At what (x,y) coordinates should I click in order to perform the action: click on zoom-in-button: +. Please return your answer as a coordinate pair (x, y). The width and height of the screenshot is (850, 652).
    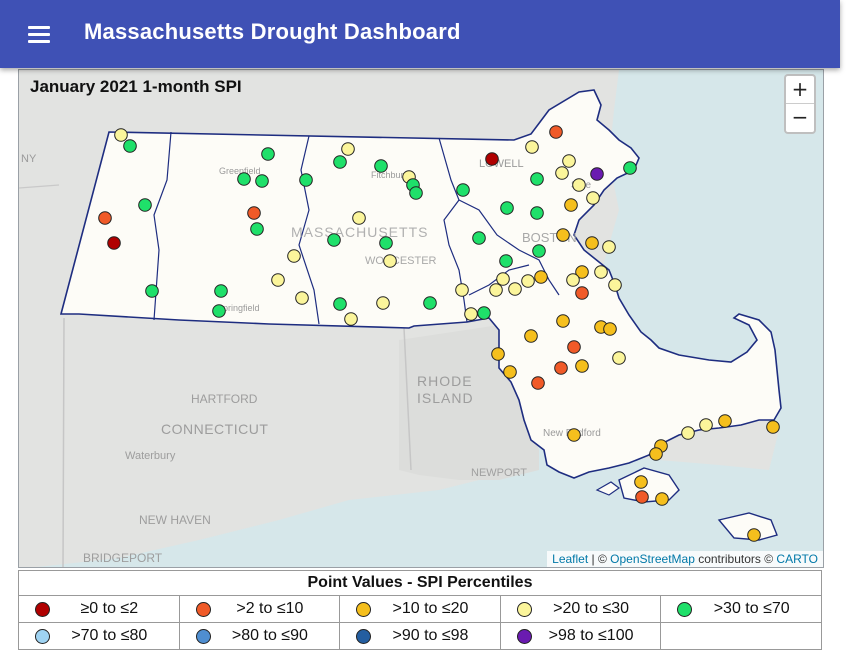
    Looking at the image, I should click on (800, 90).